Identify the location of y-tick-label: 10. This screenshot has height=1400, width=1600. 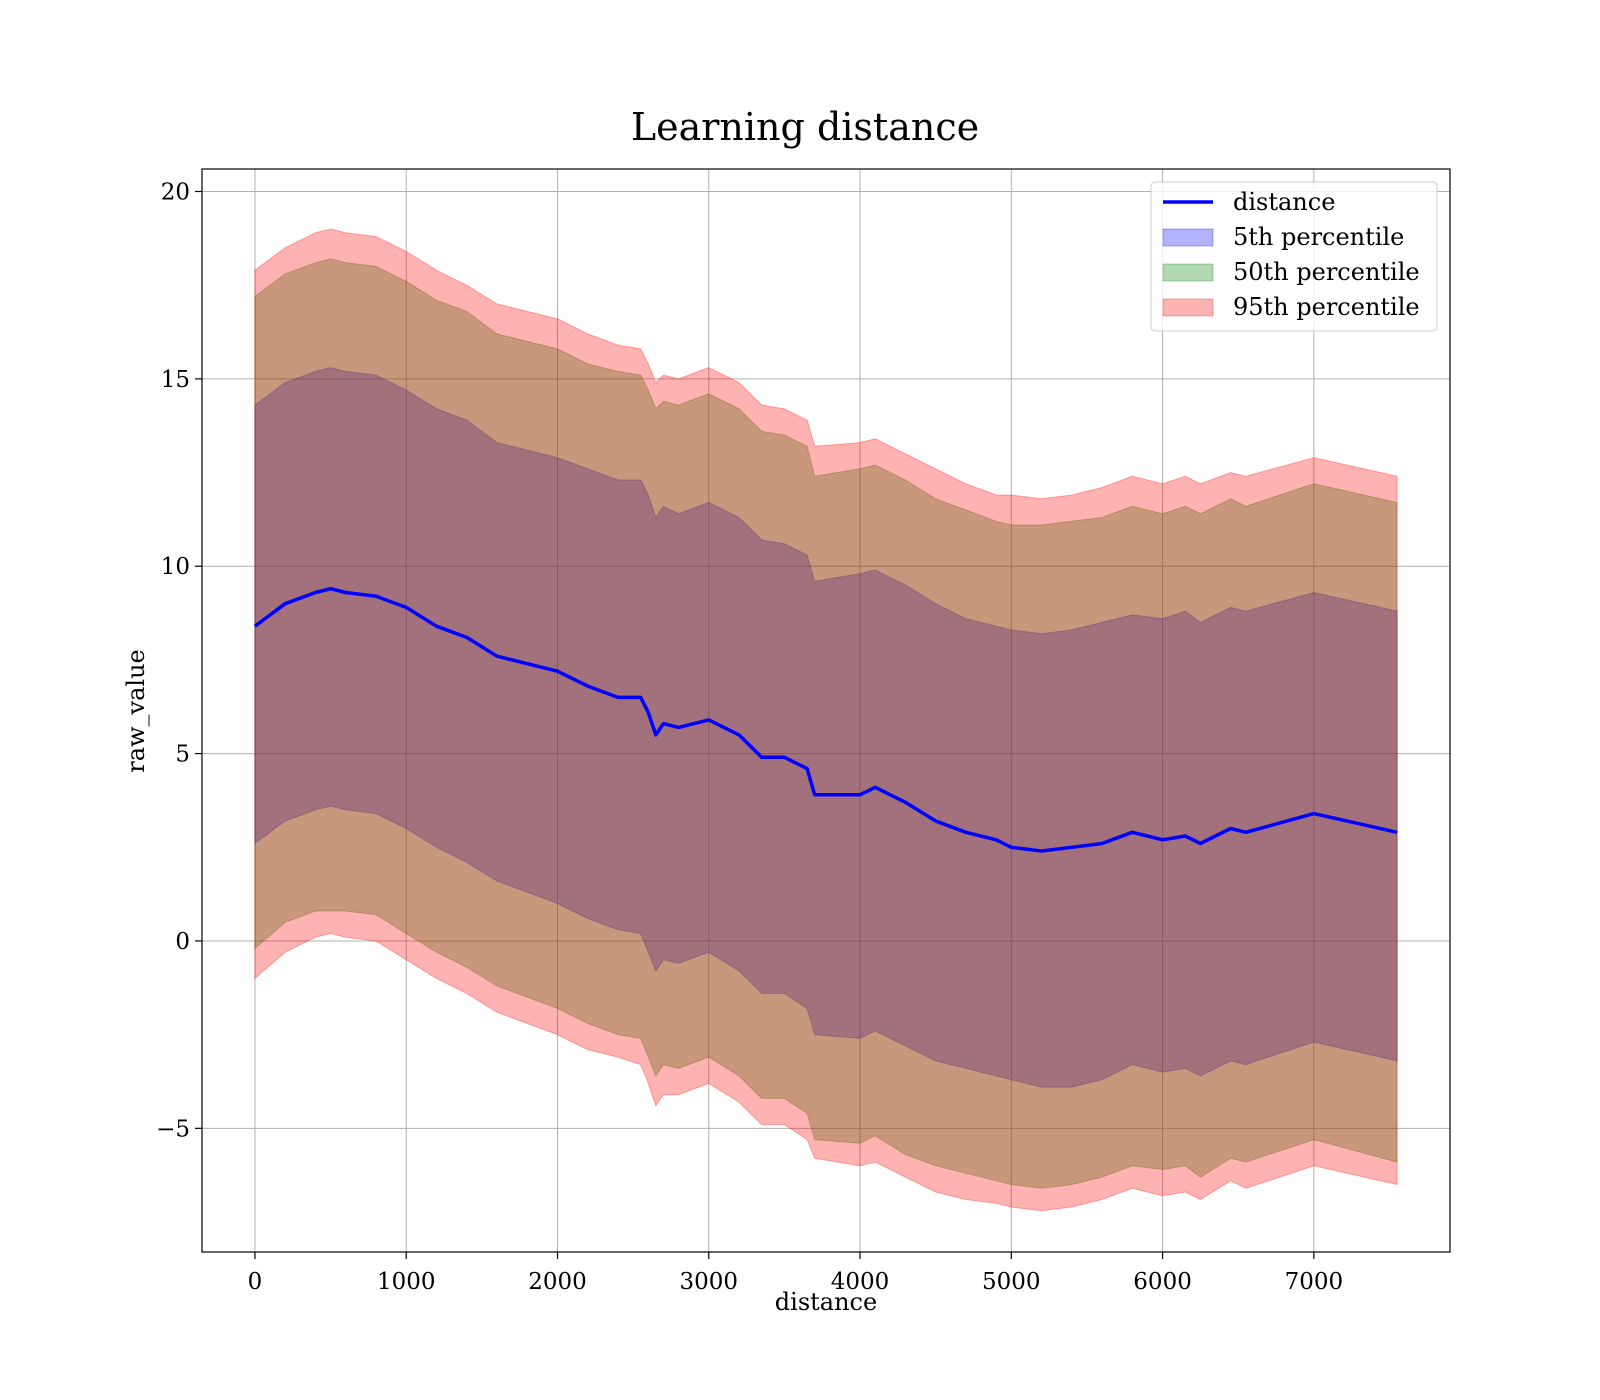
(175, 567).